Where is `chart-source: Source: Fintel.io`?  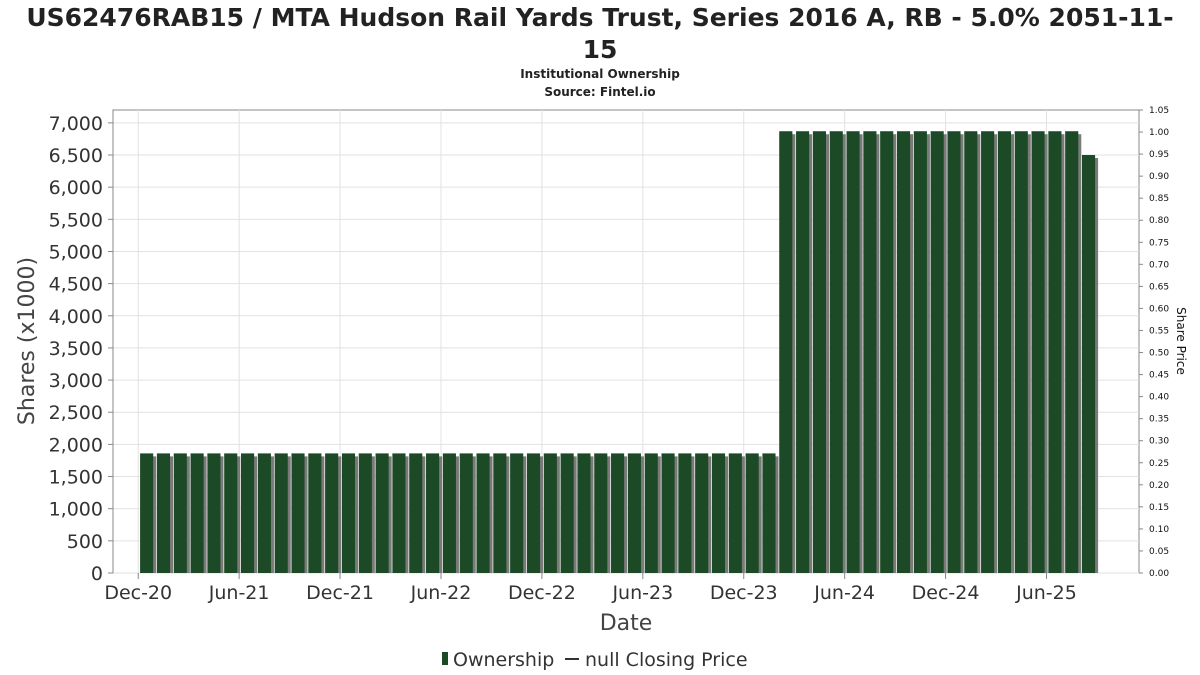 chart-source: Source: Fintel.io is located at coordinates (600, 92).